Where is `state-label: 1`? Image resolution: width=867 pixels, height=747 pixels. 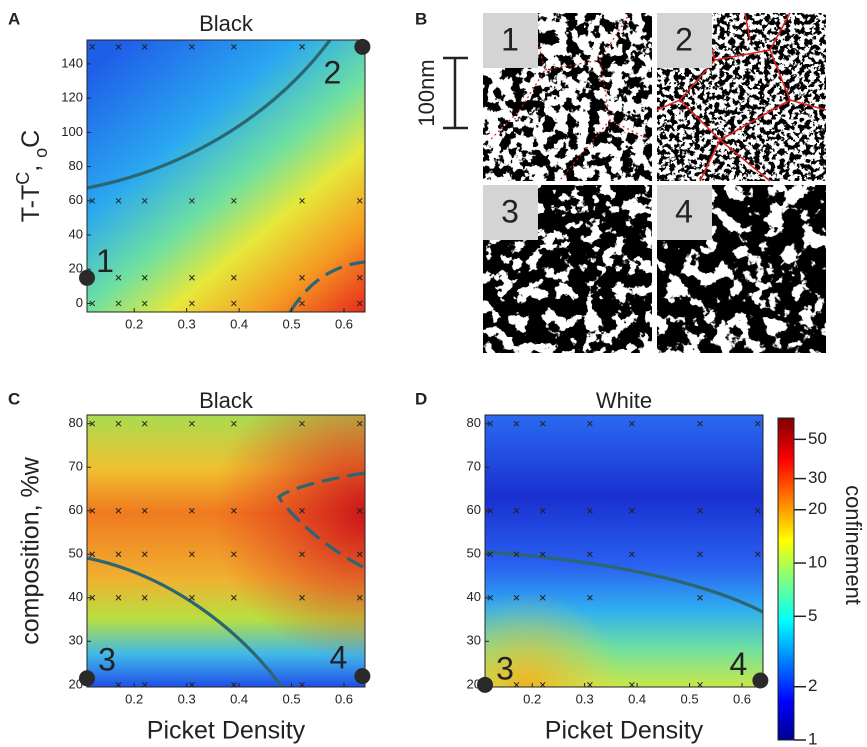
state-label: 1 is located at coordinates (105, 261).